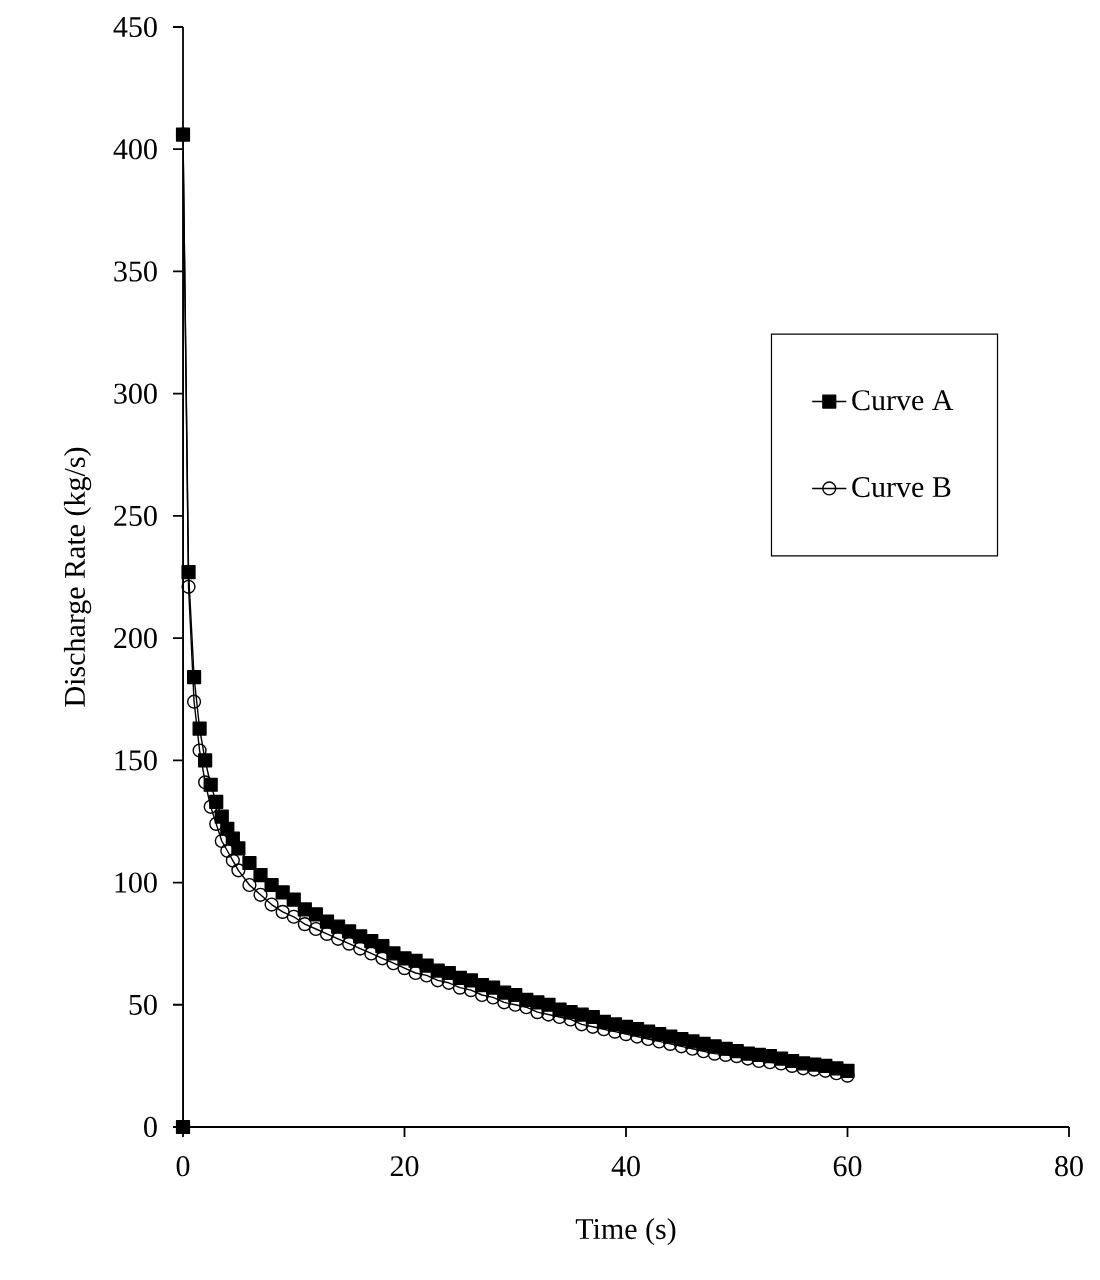 The width and height of the screenshot is (1100, 1280). Describe the element at coordinates (183, 1166) in the screenshot. I see `x-tick-label: 0` at that location.